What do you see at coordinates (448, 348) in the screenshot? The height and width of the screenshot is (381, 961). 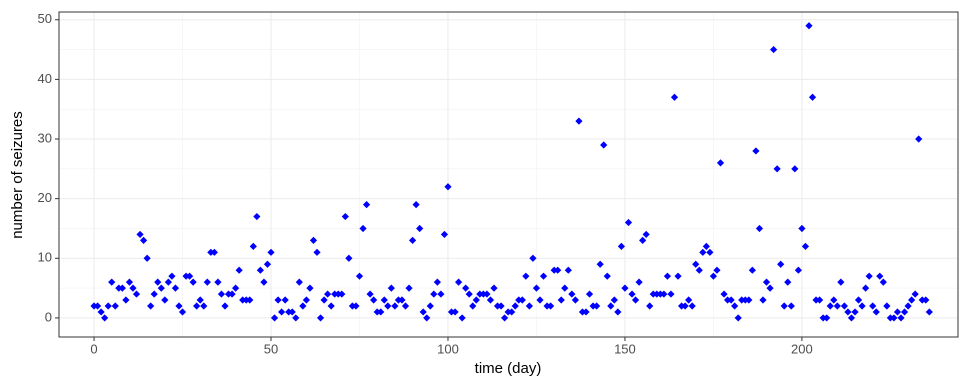 I see `x-tick-label: 100` at bounding box center [448, 348].